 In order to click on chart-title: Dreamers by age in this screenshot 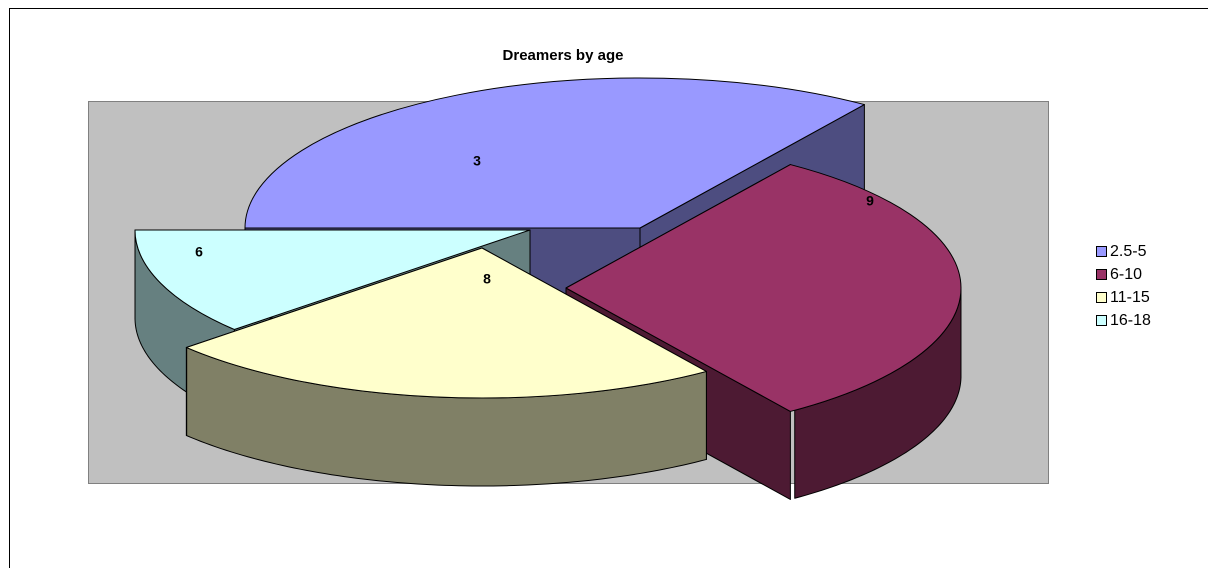, I will do `click(563, 55)`.